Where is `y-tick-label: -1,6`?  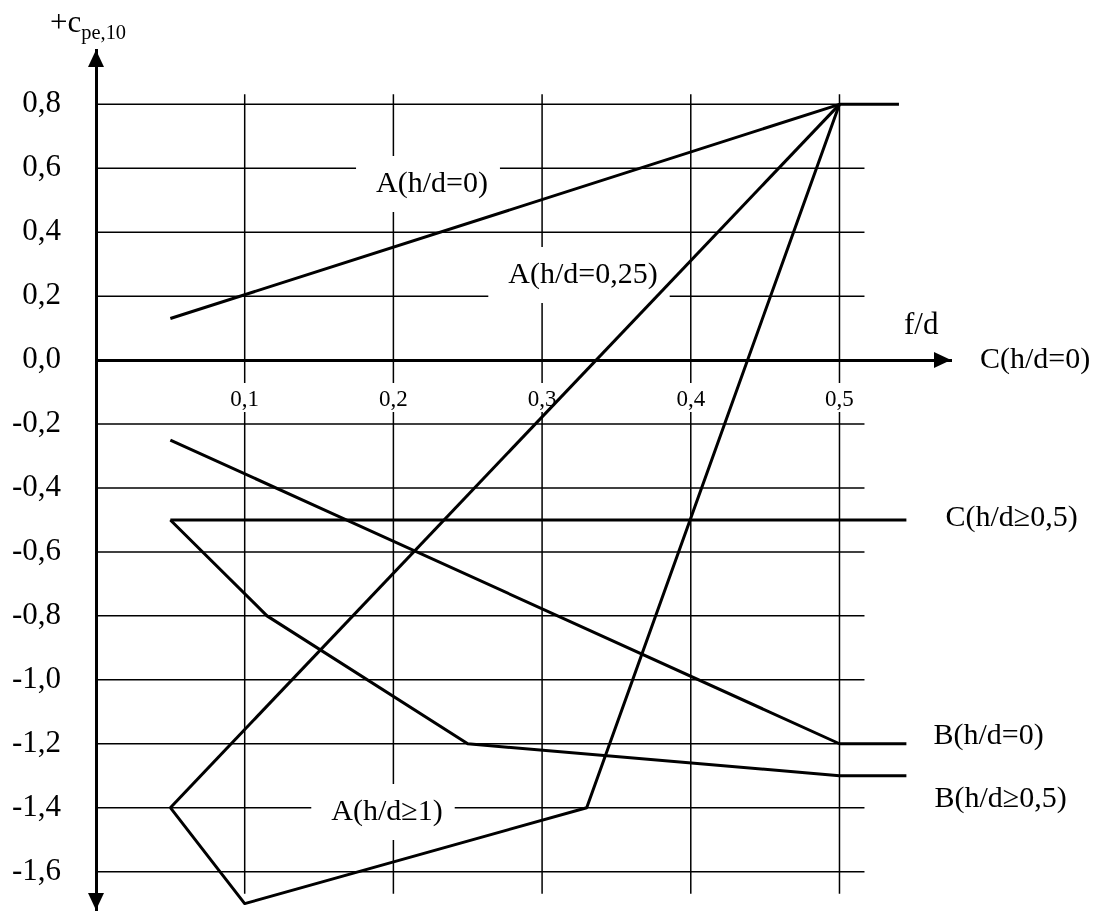
y-tick-label: -1,6 is located at coordinates (36, 869).